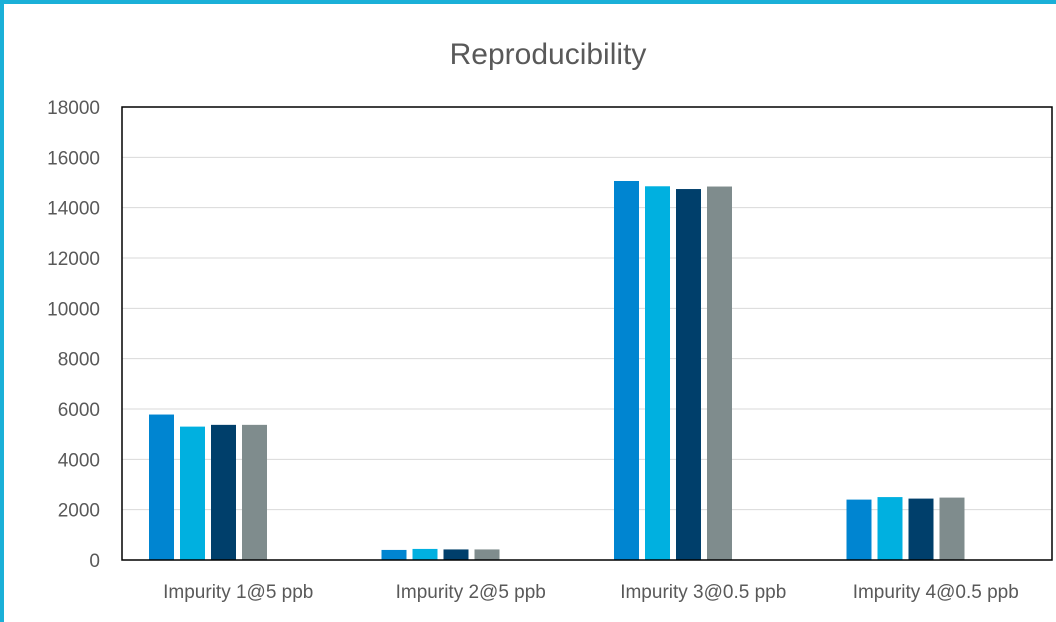 Image resolution: width=1056 pixels, height=622 pixels. I want to click on x-category-label: Impurity 2@5 ppb, so click(471, 592).